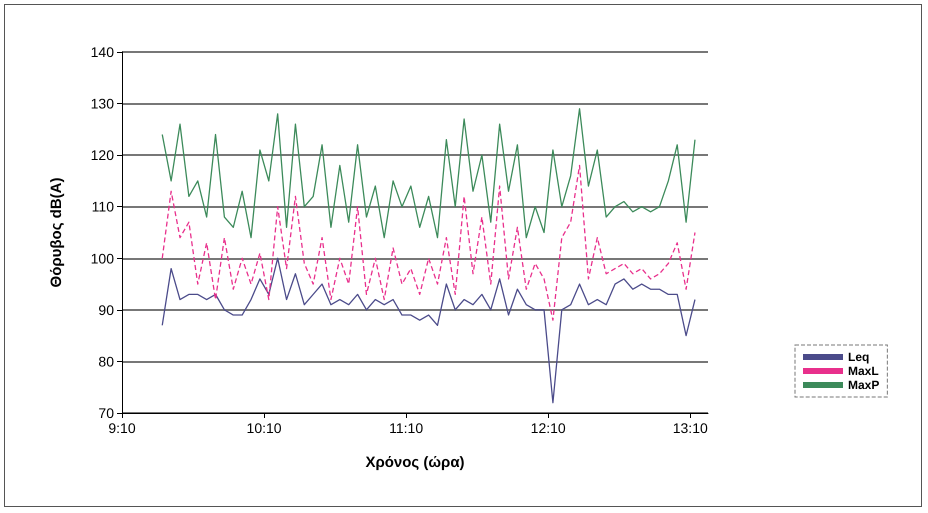 The height and width of the screenshot is (513, 928). What do you see at coordinates (102, 258) in the screenshot?
I see `y-tick-label: 100` at bounding box center [102, 258].